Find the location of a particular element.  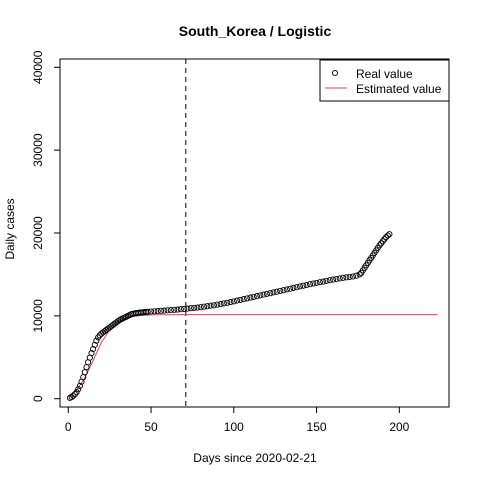

y-axis-label: Daily cases is located at coordinates (10, 228).